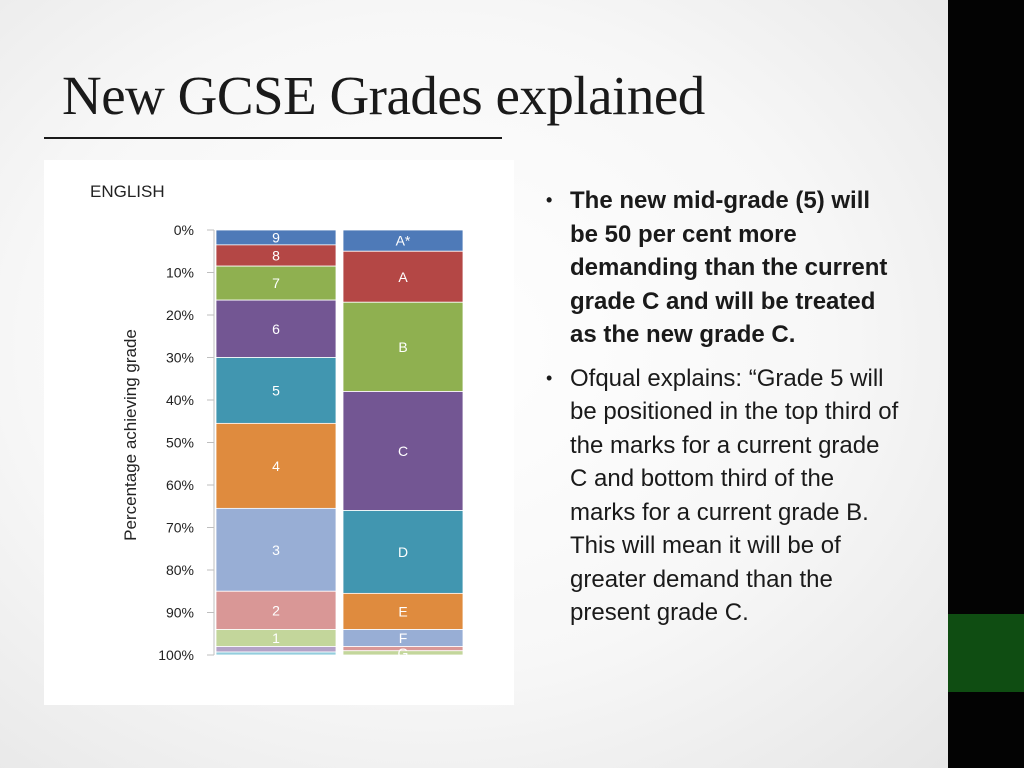 This screenshot has height=768, width=1024. I want to click on segment-label: A*, so click(403, 241).